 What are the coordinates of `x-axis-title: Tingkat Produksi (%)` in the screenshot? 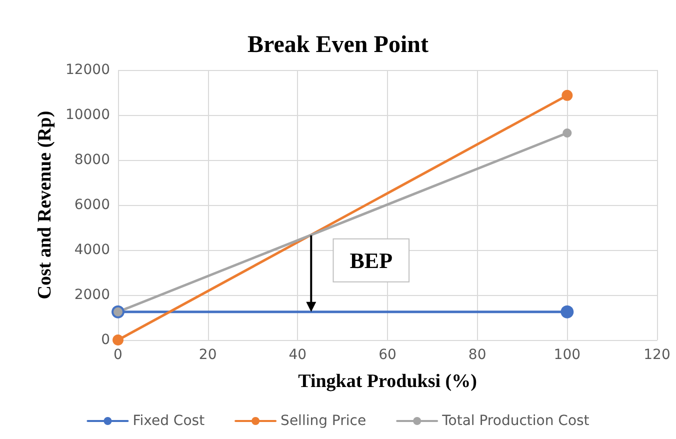 It's located at (387, 381).